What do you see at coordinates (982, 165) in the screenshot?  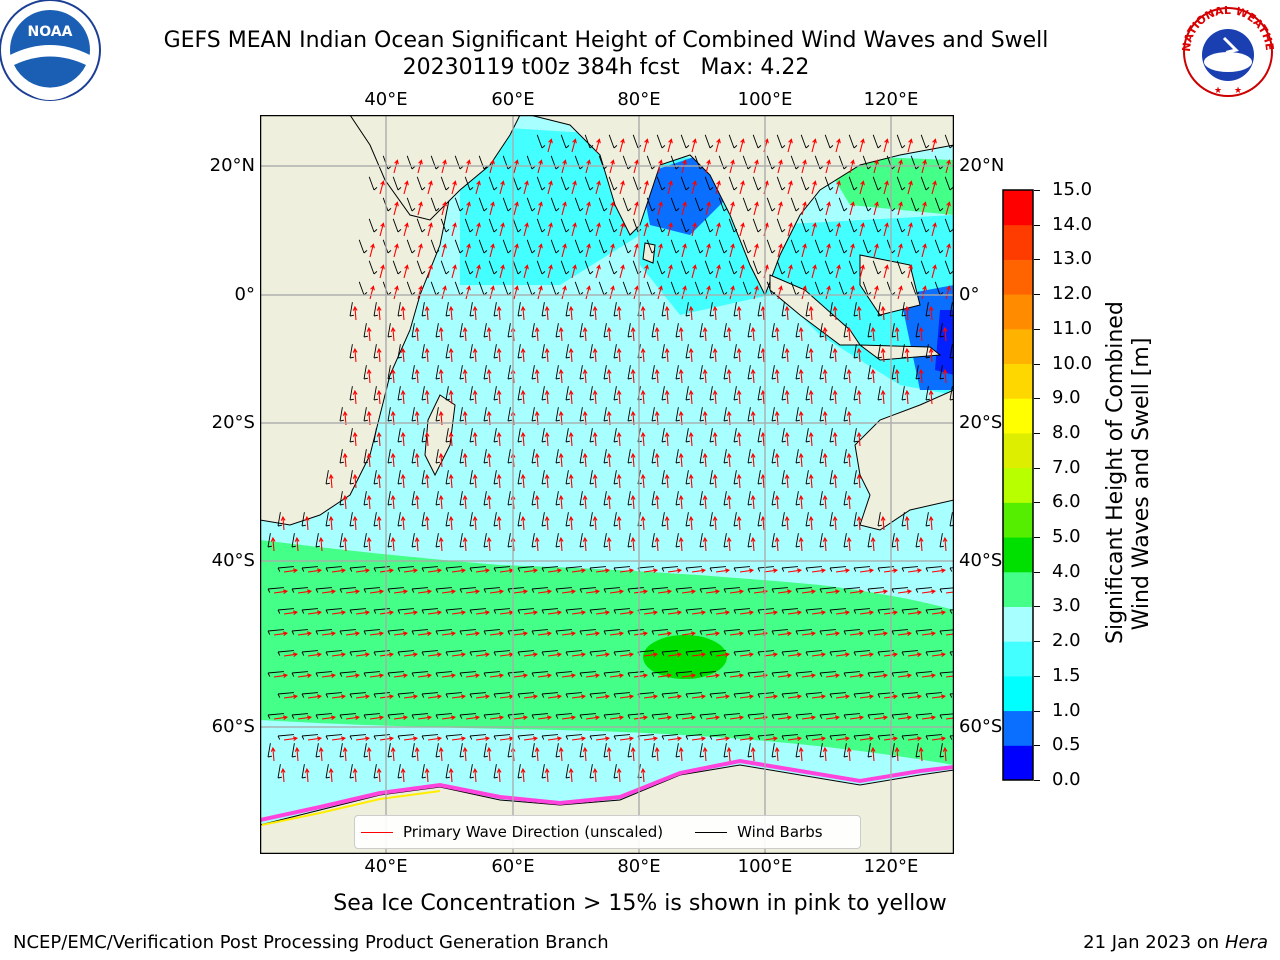 I see `lat-tick-right-20n: 20°N` at bounding box center [982, 165].